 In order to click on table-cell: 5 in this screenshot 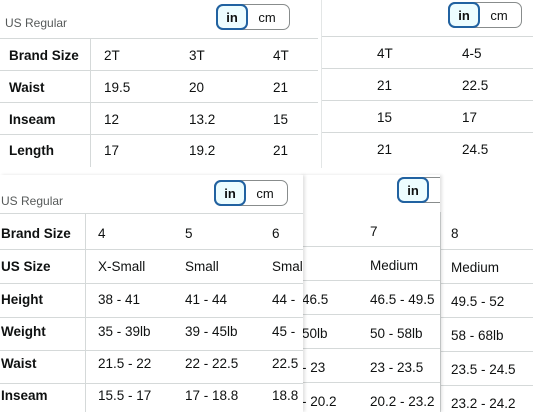, I will do `click(189, 233)`.